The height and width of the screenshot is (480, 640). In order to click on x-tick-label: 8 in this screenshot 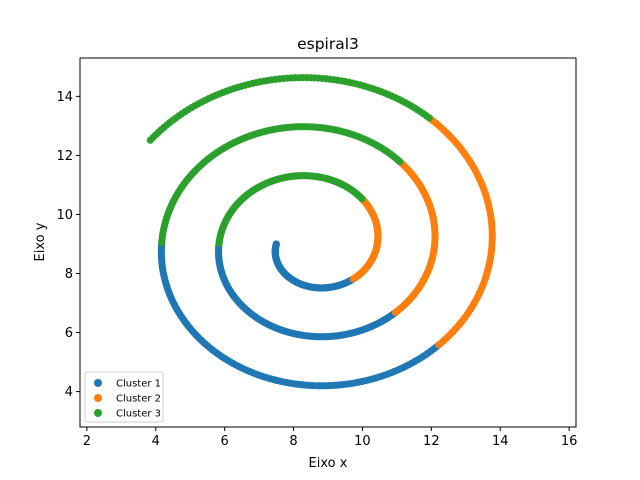, I will do `click(293, 441)`.